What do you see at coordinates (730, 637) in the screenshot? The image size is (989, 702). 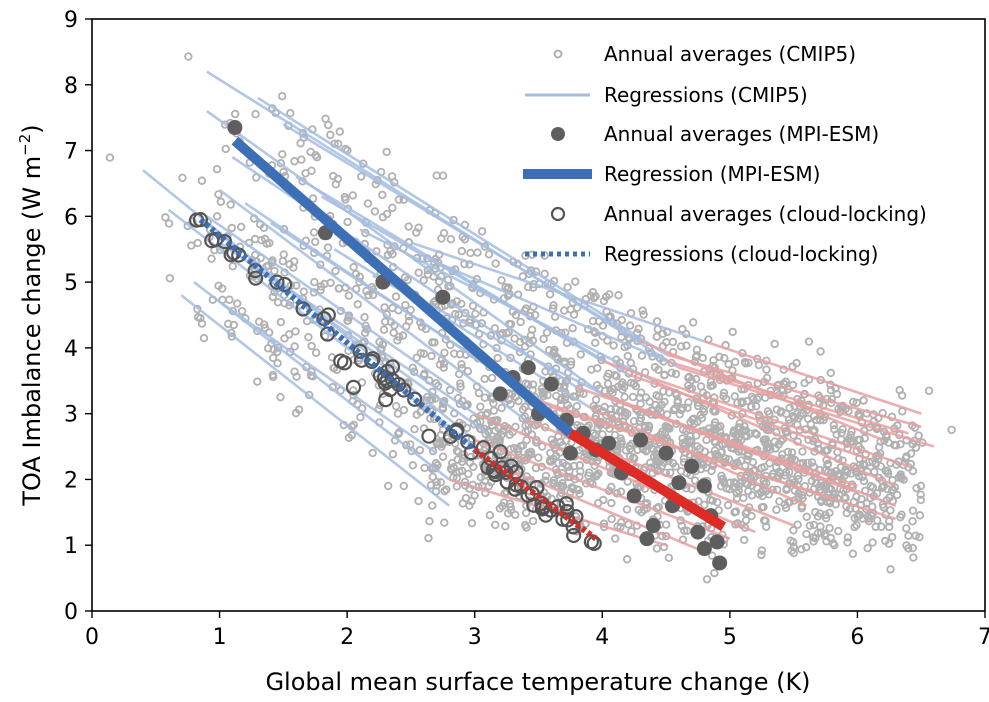 I see `x-tick-label: 5` at bounding box center [730, 637].